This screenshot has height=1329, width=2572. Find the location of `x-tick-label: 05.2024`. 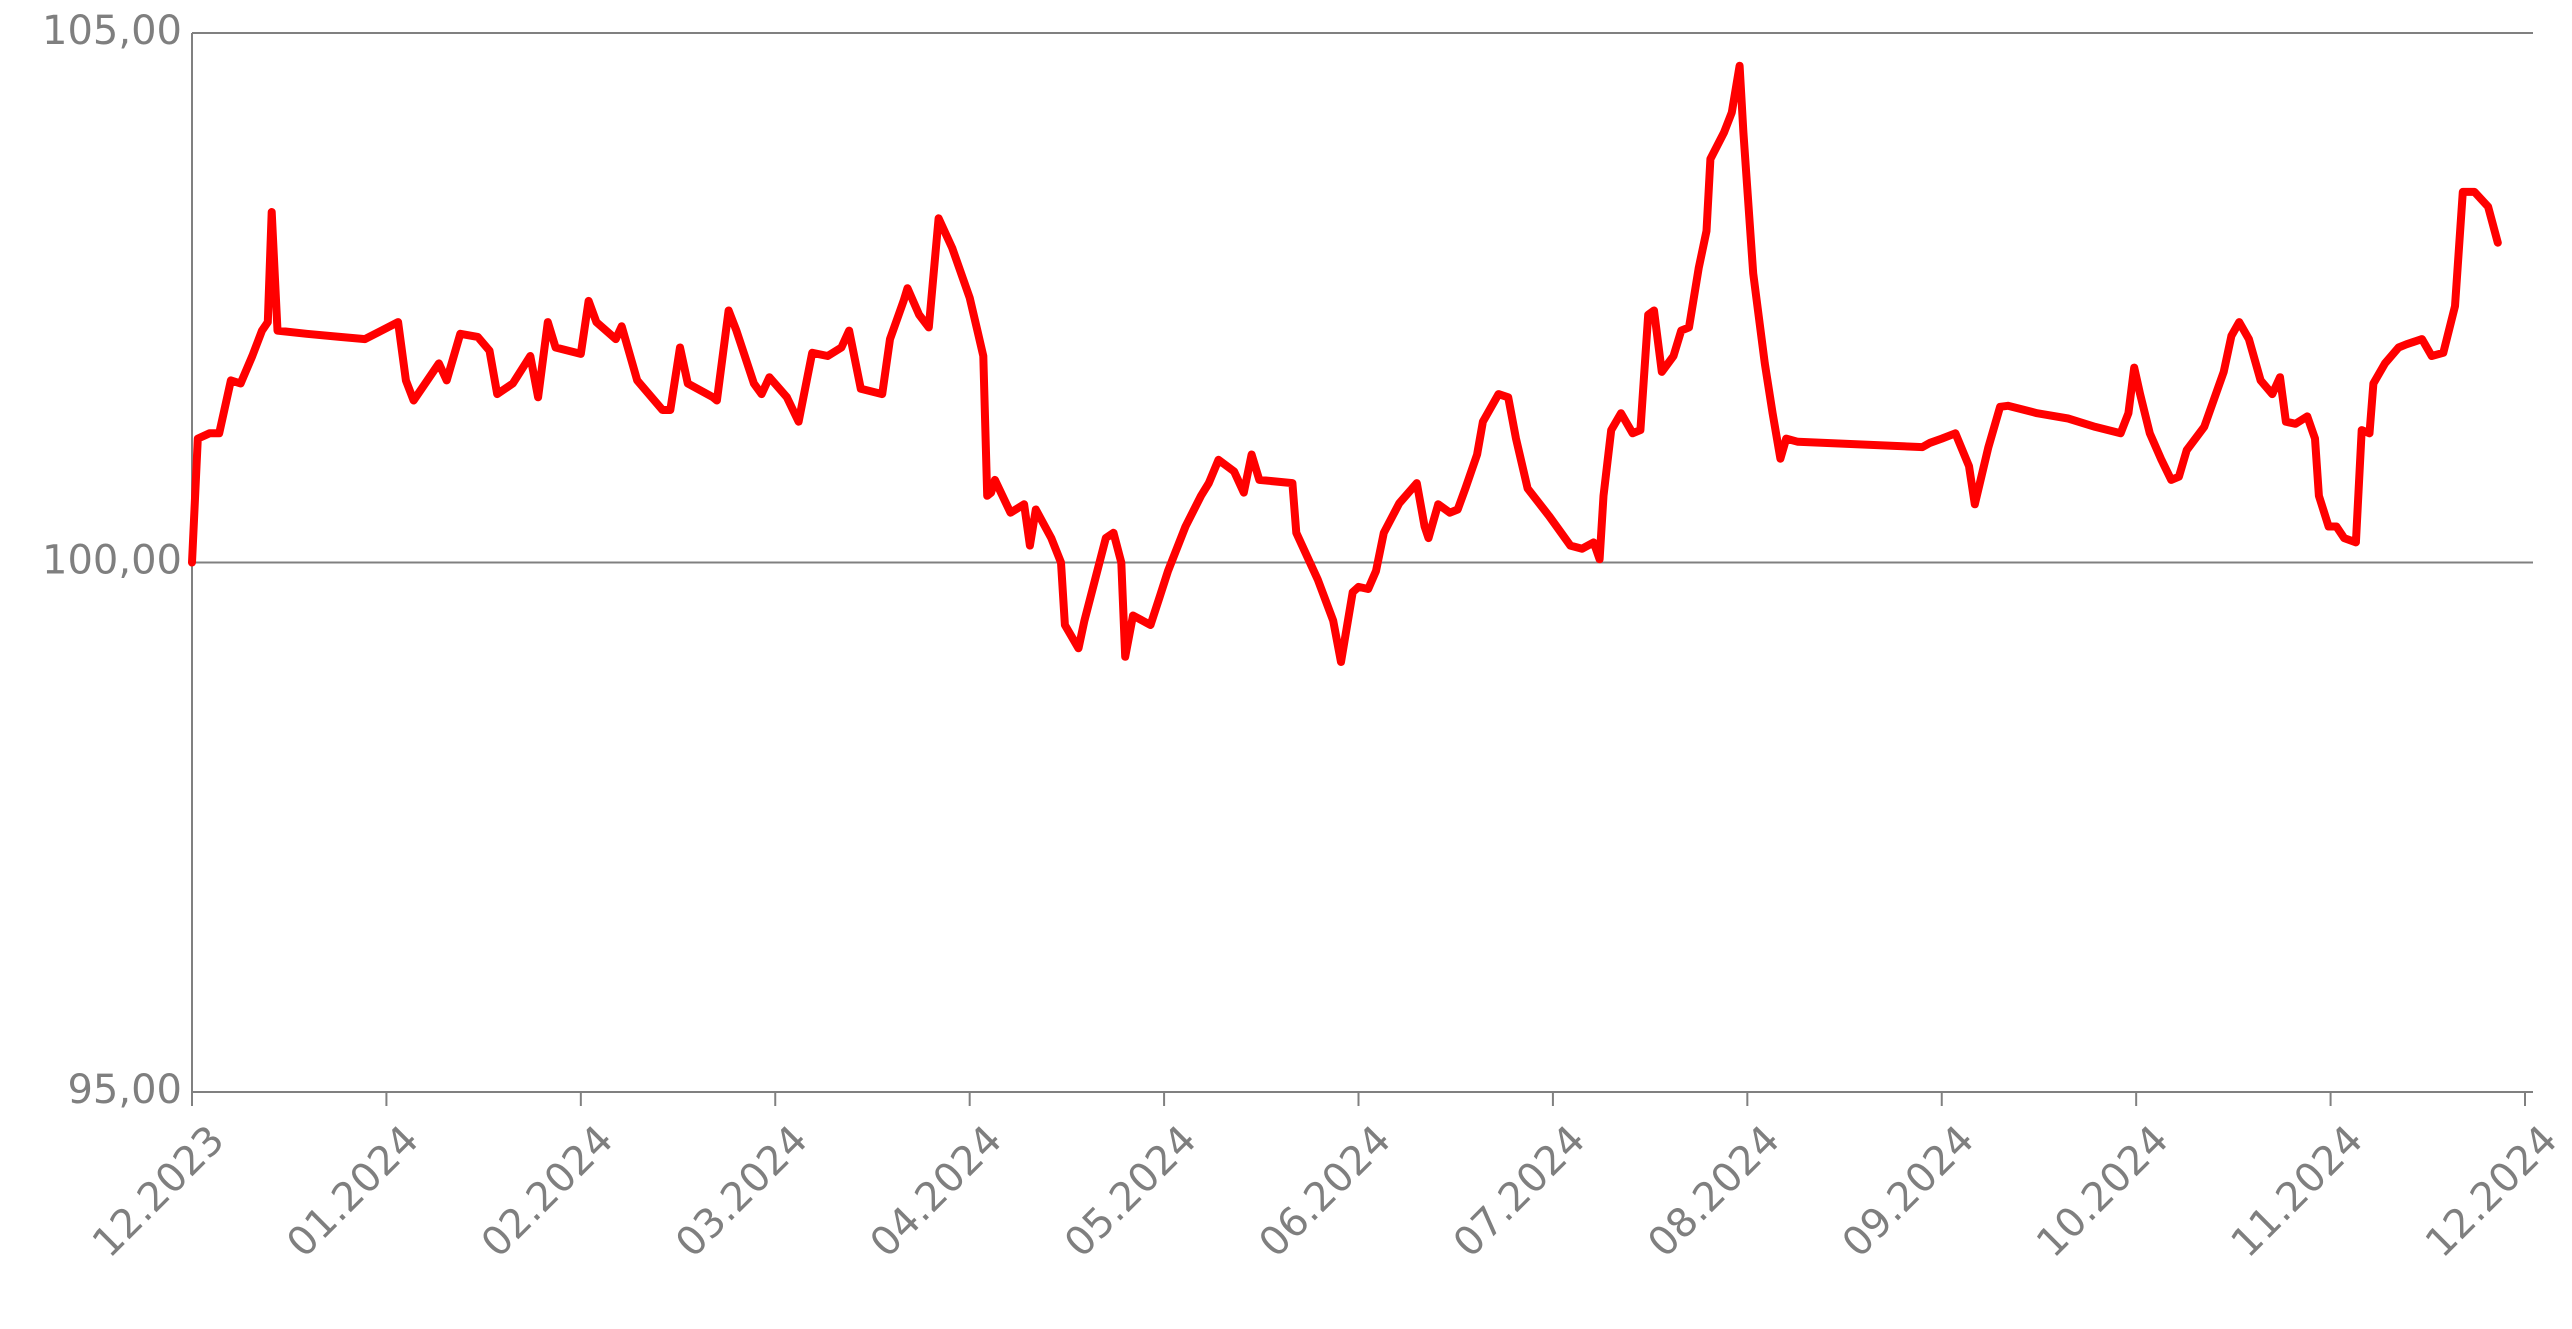

x-tick-label: 05.2024 is located at coordinates (1130, 1191).